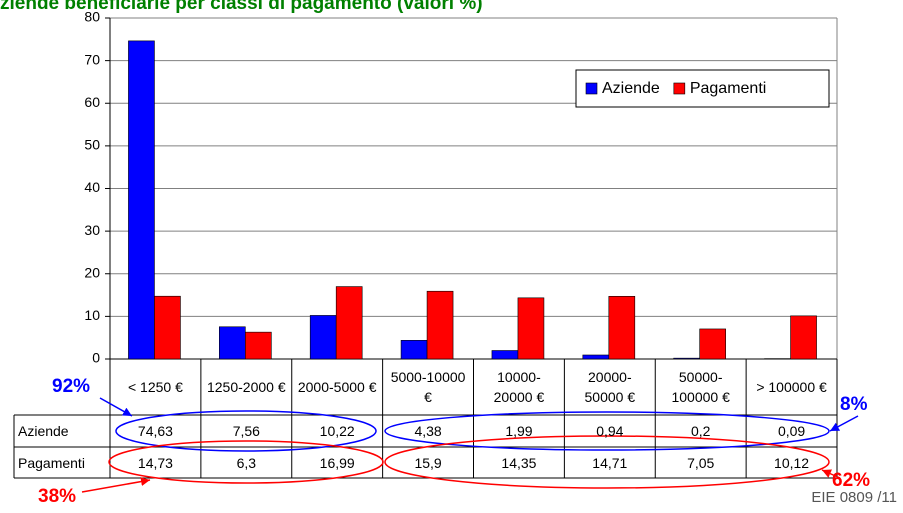 The height and width of the screenshot is (513, 903). I want to click on legend-label: Aziende, so click(631, 88).